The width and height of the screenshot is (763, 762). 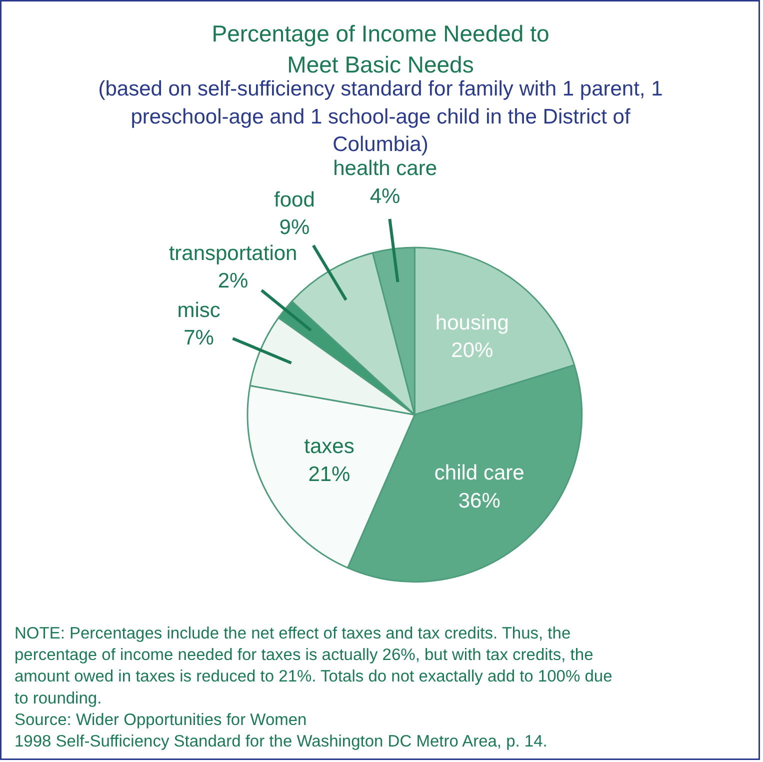 I want to click on source-note: Source: Wider Opportunities for Women, so click(x=160, y=719).